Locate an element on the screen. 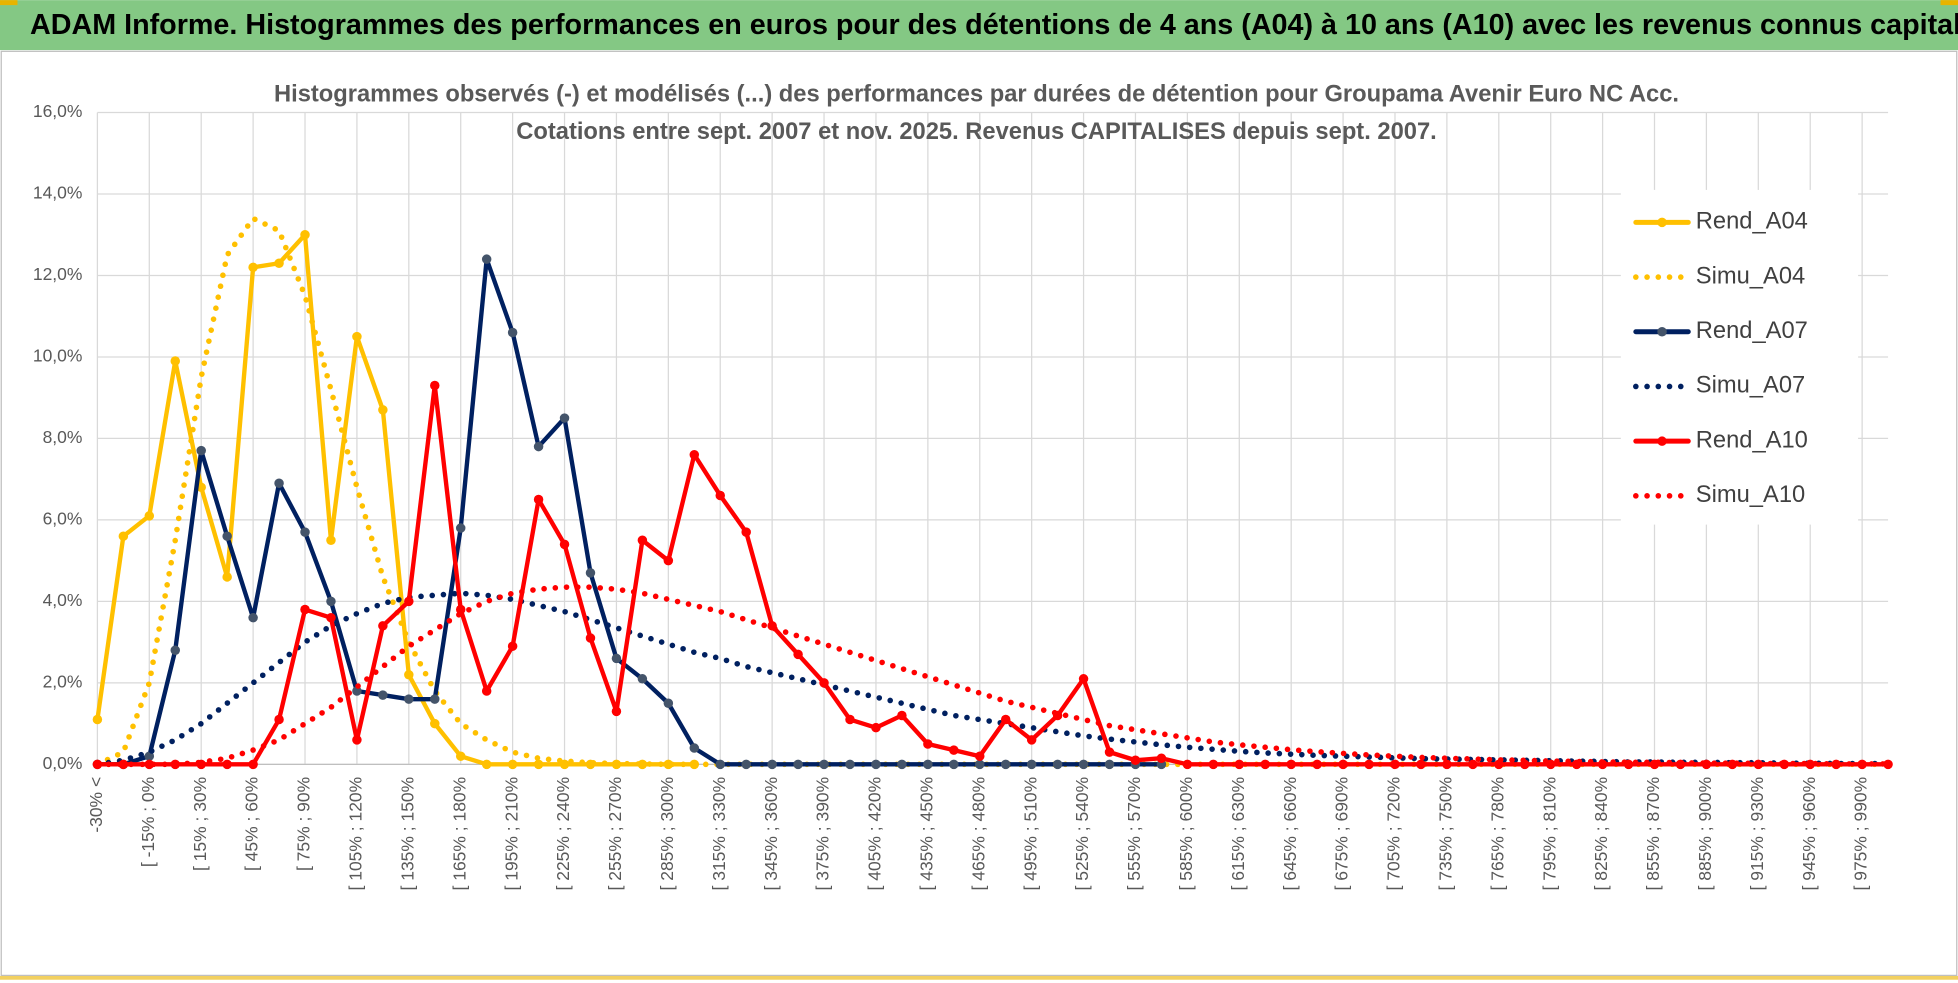  corner is located at coordinates (9, 3).